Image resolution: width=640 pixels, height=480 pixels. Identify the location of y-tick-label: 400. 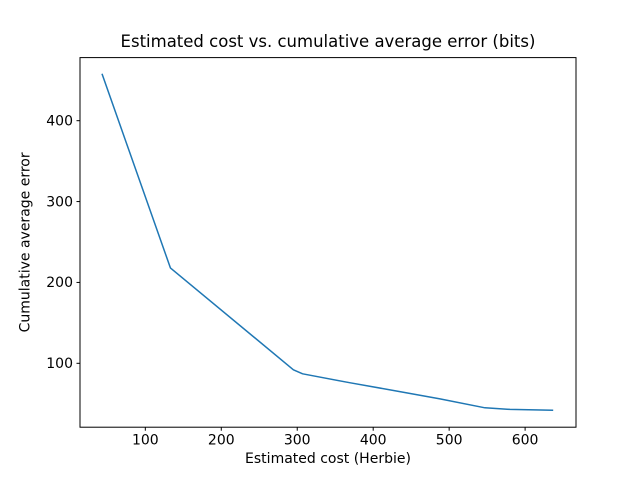
(59, 121).